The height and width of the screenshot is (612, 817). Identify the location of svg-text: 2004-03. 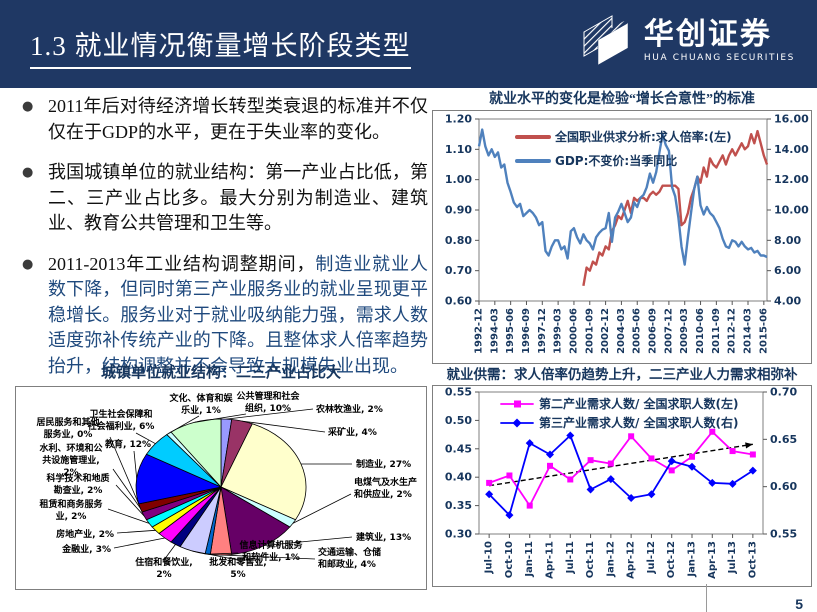
(621, 331).